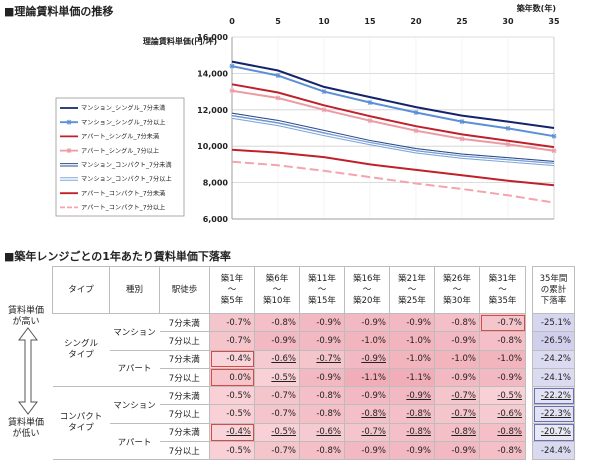  I want to click on legend-entry: マンション_シングル_7分未満, so click(123, 108).